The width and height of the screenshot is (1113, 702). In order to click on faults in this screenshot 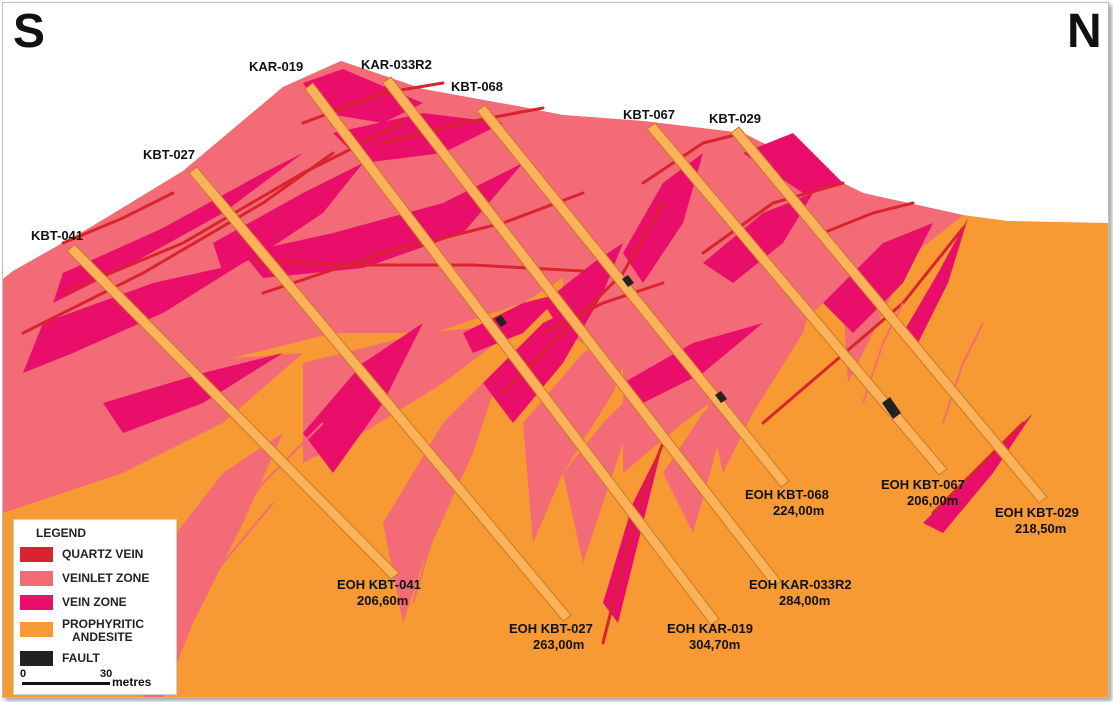, I will do `click(698, 347)`.